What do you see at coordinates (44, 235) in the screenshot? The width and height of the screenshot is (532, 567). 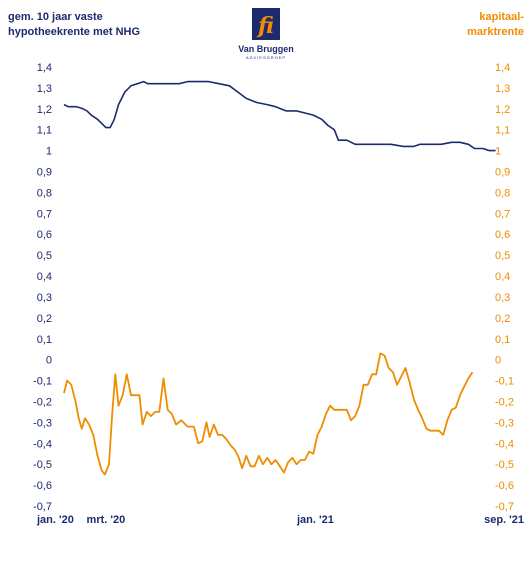 I see `y-tick-left: 0,6` at bounding box center [44, 235].